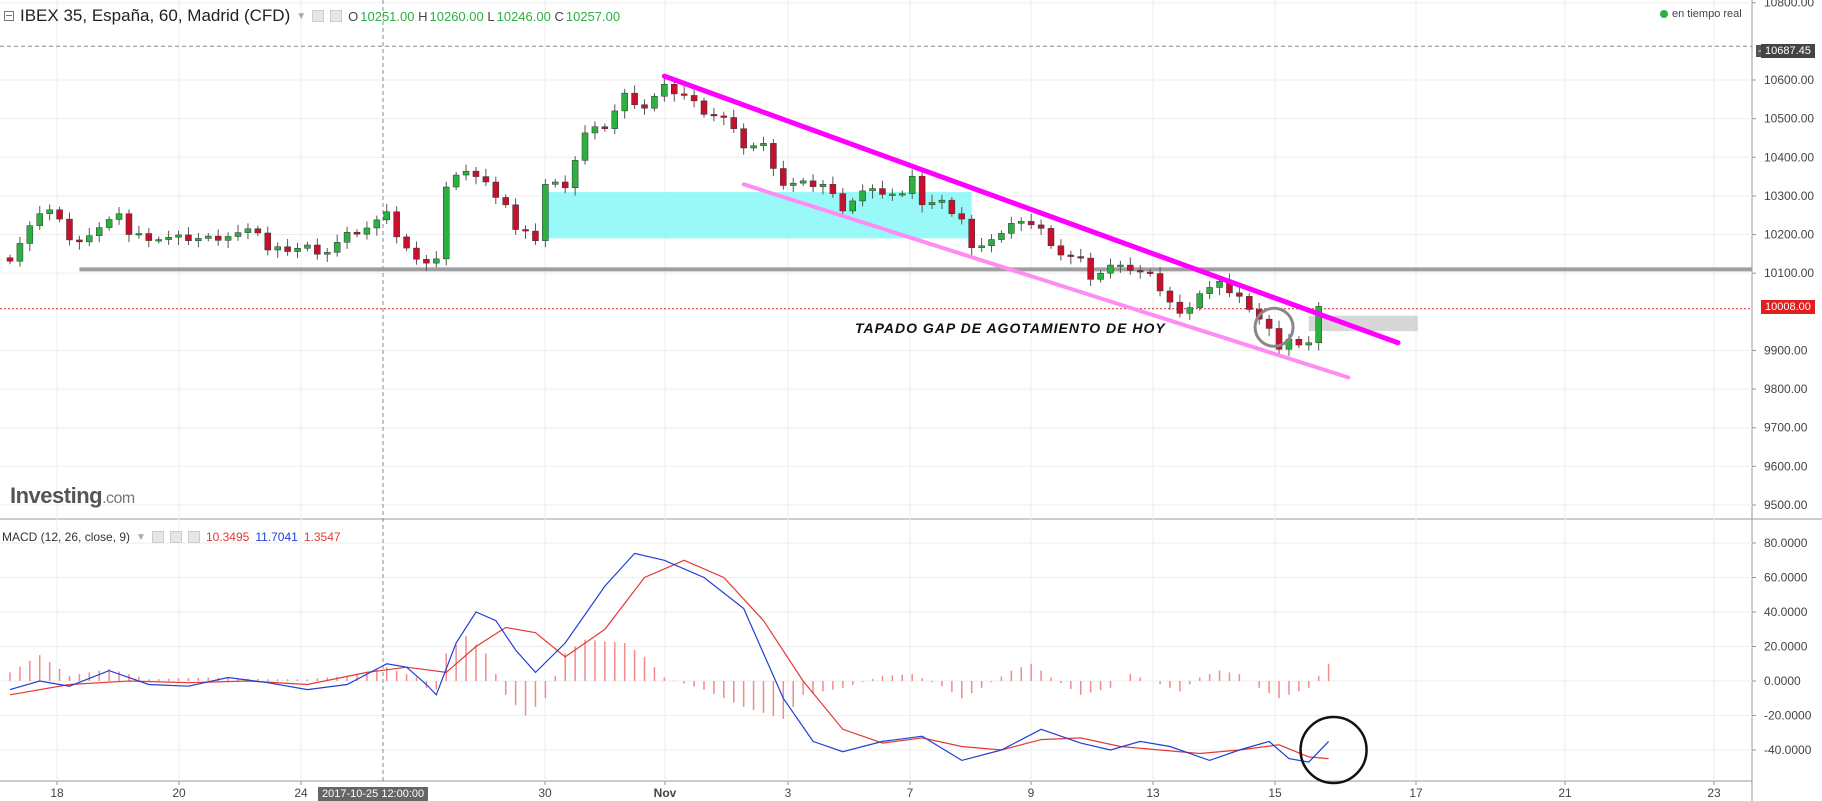 Image resolution: width=1822 pixels, height=801 pixels. Describe the element at coordinates (1786, 350) in the screenshot. I see `y-tick-label: 9900.00` at that location.